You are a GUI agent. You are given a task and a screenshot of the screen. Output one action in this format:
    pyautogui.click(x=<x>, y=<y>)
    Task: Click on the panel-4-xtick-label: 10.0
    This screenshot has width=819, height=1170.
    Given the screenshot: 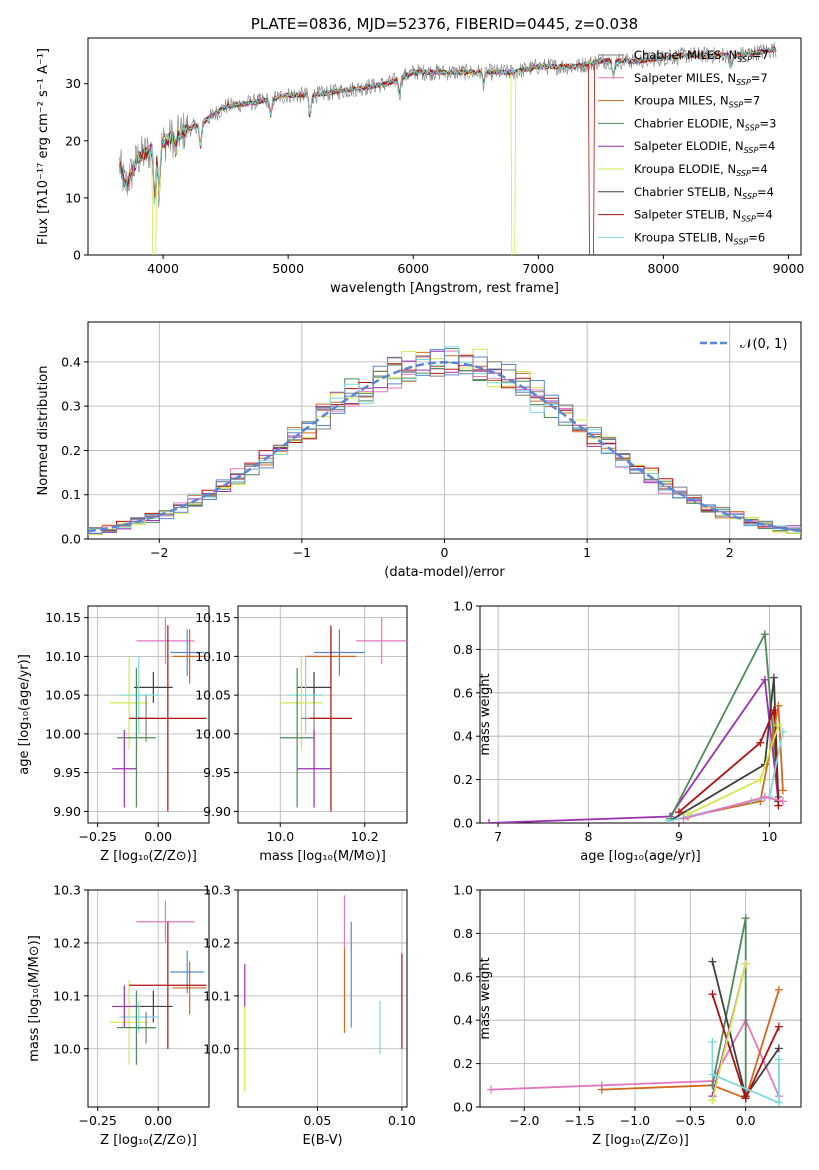 What is the action you would take?
    pyautogui.click(x=280, y=836)
    